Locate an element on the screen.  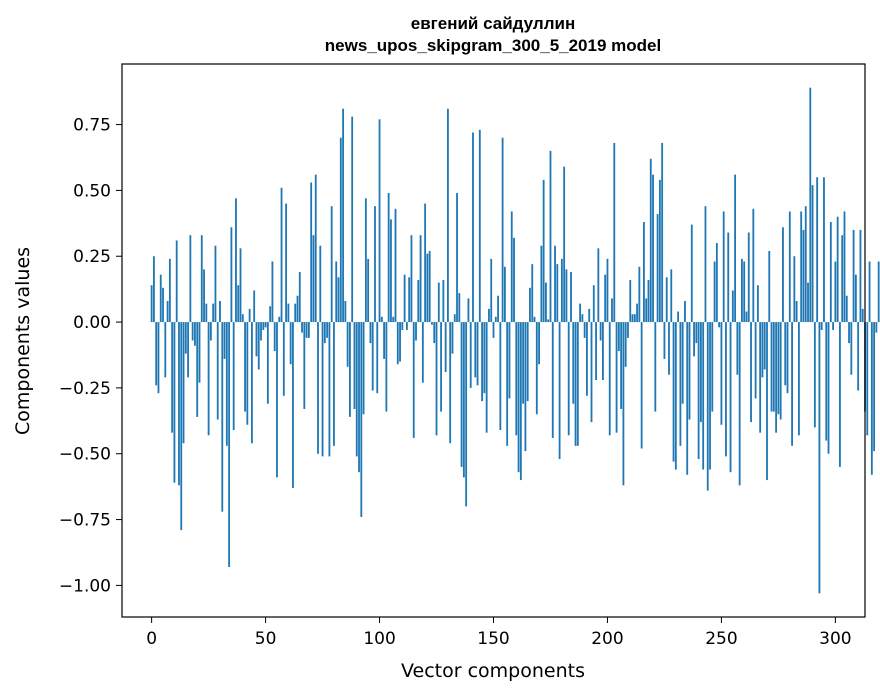
x-tick-label: 0 is located at coordinates (151, 639).